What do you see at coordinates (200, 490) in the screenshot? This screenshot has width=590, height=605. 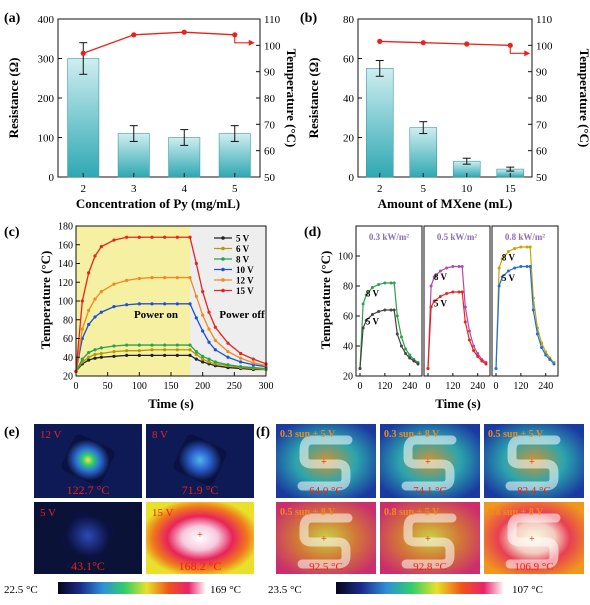 I see `tile-temperature: 71.9 °C` at bounding box center [200, 490].